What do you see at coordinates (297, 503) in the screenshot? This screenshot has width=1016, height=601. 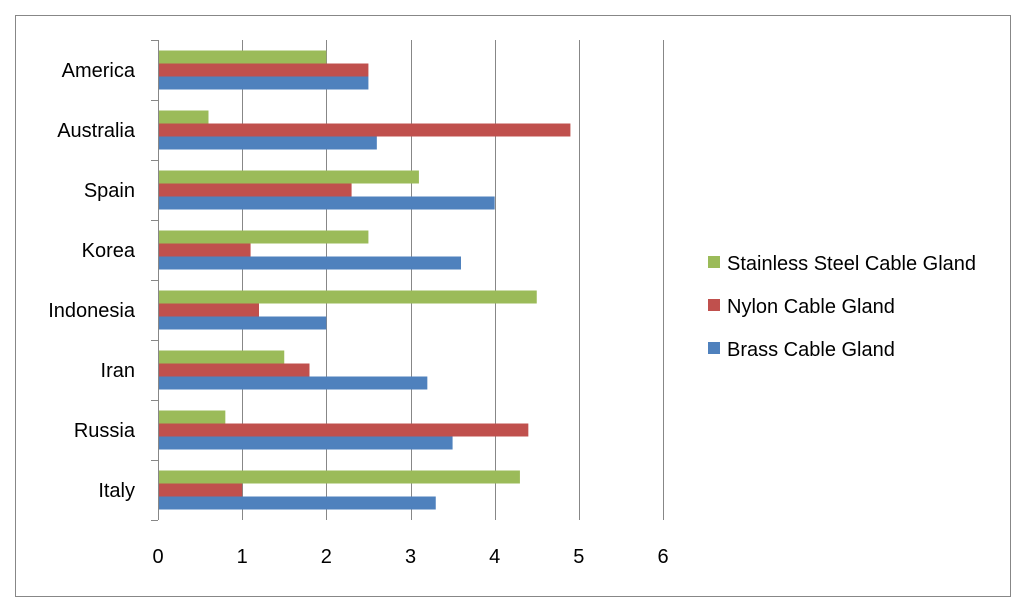 I see `bar-italy-brass-cable-gland` at bounding box center [297, 503].